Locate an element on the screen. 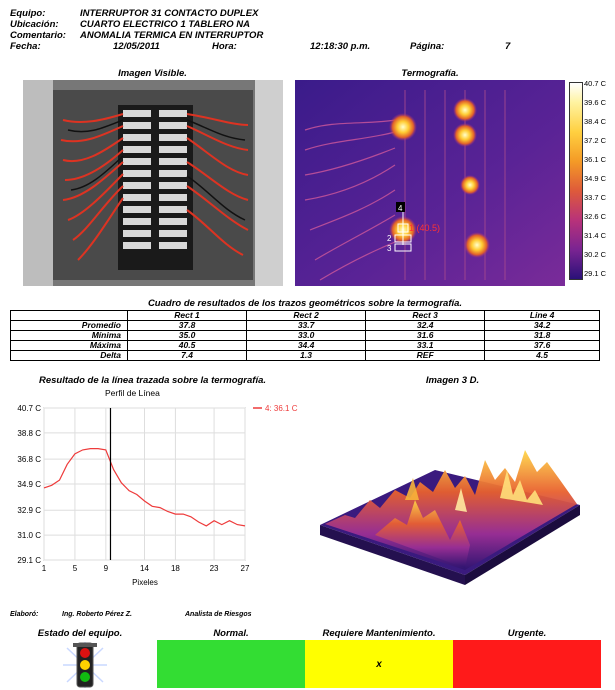 This screenshot has height=690, width=615. status-maintenance-box: x is located at coordinates (379, 664).